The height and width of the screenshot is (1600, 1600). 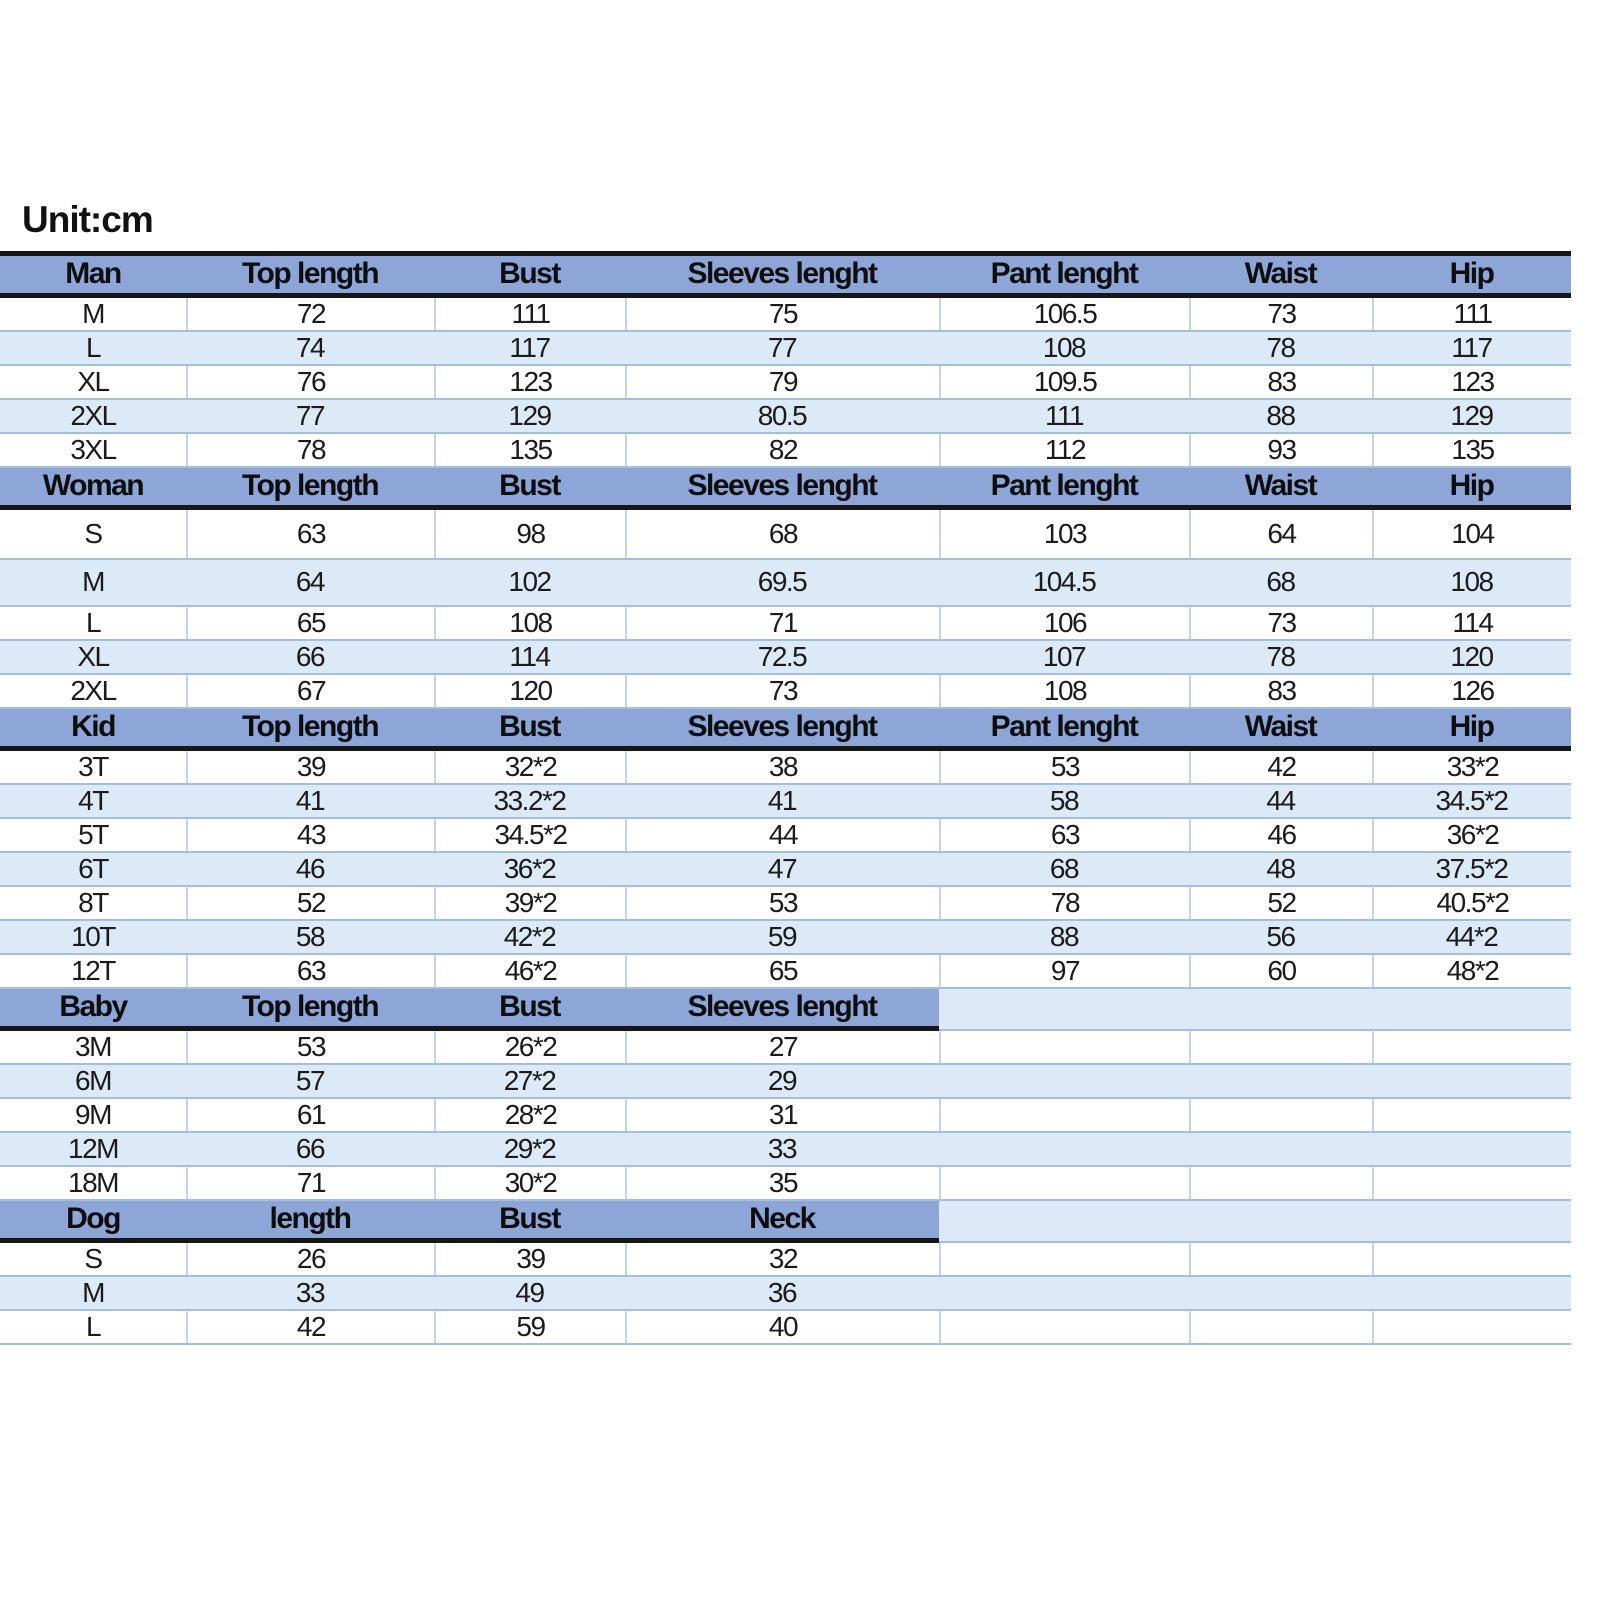 I want to click on table-row: 3T 39 32*2 38 53 42 33*2, so click(x=785, y=767).